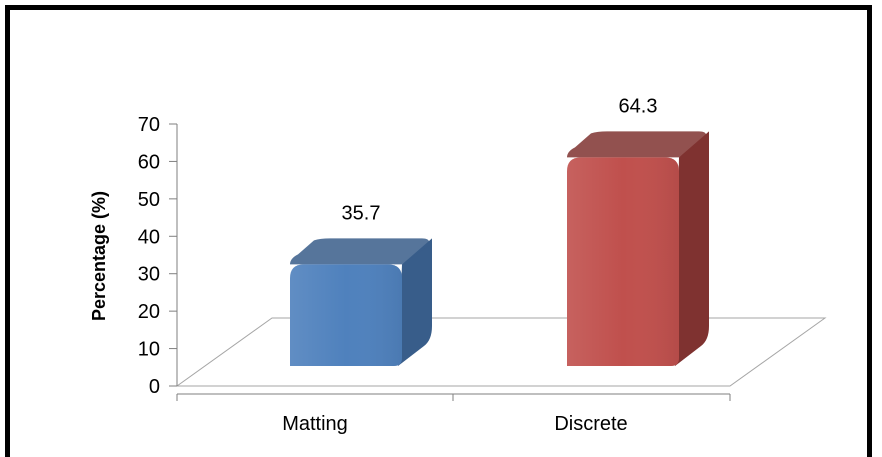  Describe the element at coordinates (154, 387) in the screenshot. I see `y-tick-label: 0` at that location.